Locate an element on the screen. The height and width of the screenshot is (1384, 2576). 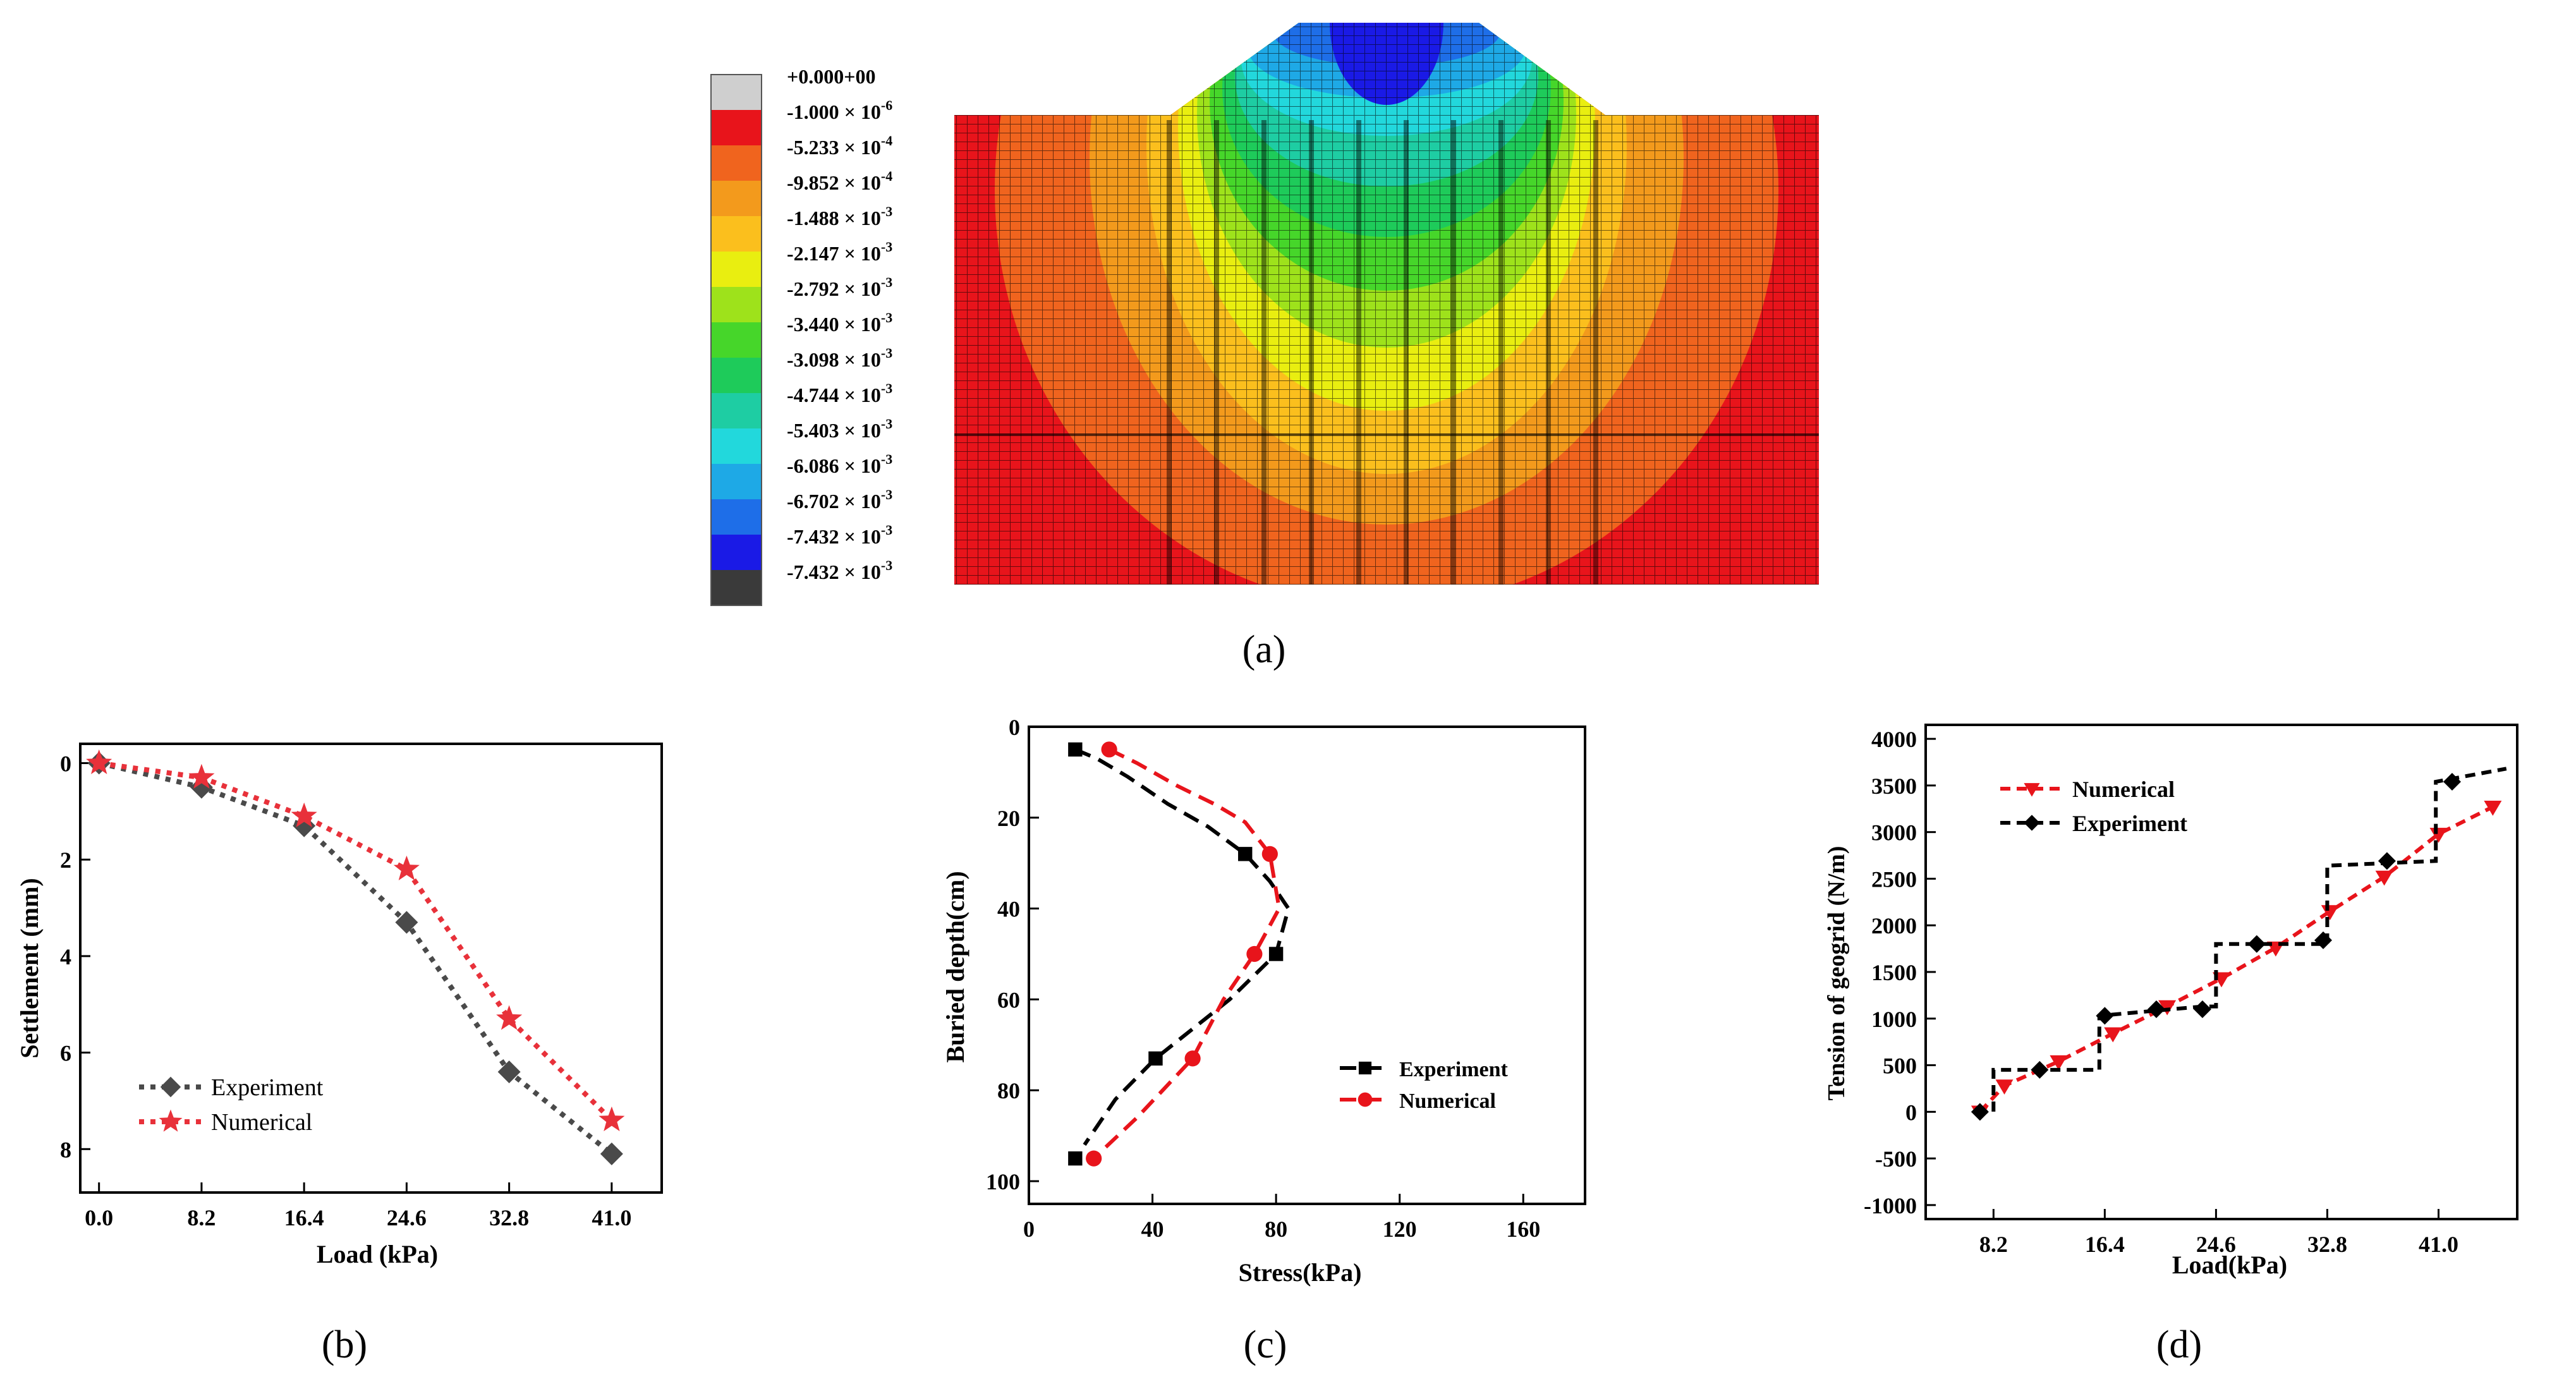
legend-frame is located at coordinates (736, 340).